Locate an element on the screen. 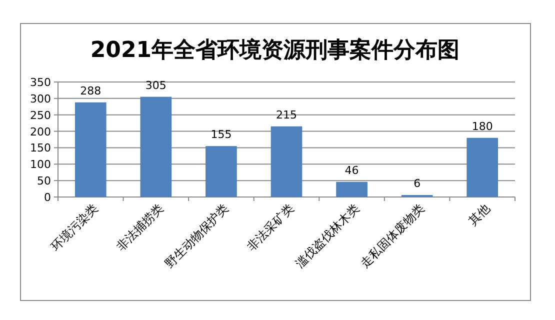 This screenshot has height=320, width=555. chart-title: 2021年全省环境资源刑事案件分布图 is located at coordinates (275, 50).